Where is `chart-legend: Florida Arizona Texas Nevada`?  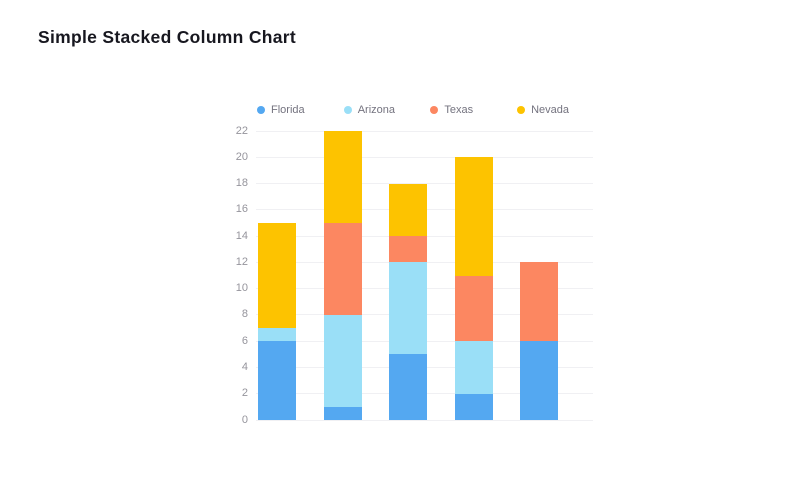 chart-legend: Florida Arizona Texas Nevada is located at coordinates (430, 110).